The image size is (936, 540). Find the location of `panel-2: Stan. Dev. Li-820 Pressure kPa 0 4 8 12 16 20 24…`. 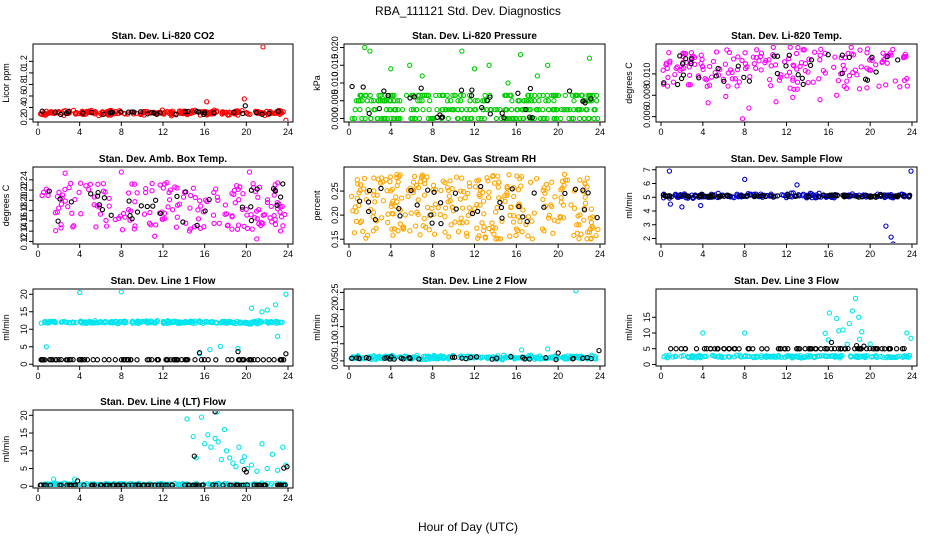

panel-2: Stan. Dev. Li-820 Pressure kPa 0 4 8 12 16 20 24… is located at coordinates (459, 84).